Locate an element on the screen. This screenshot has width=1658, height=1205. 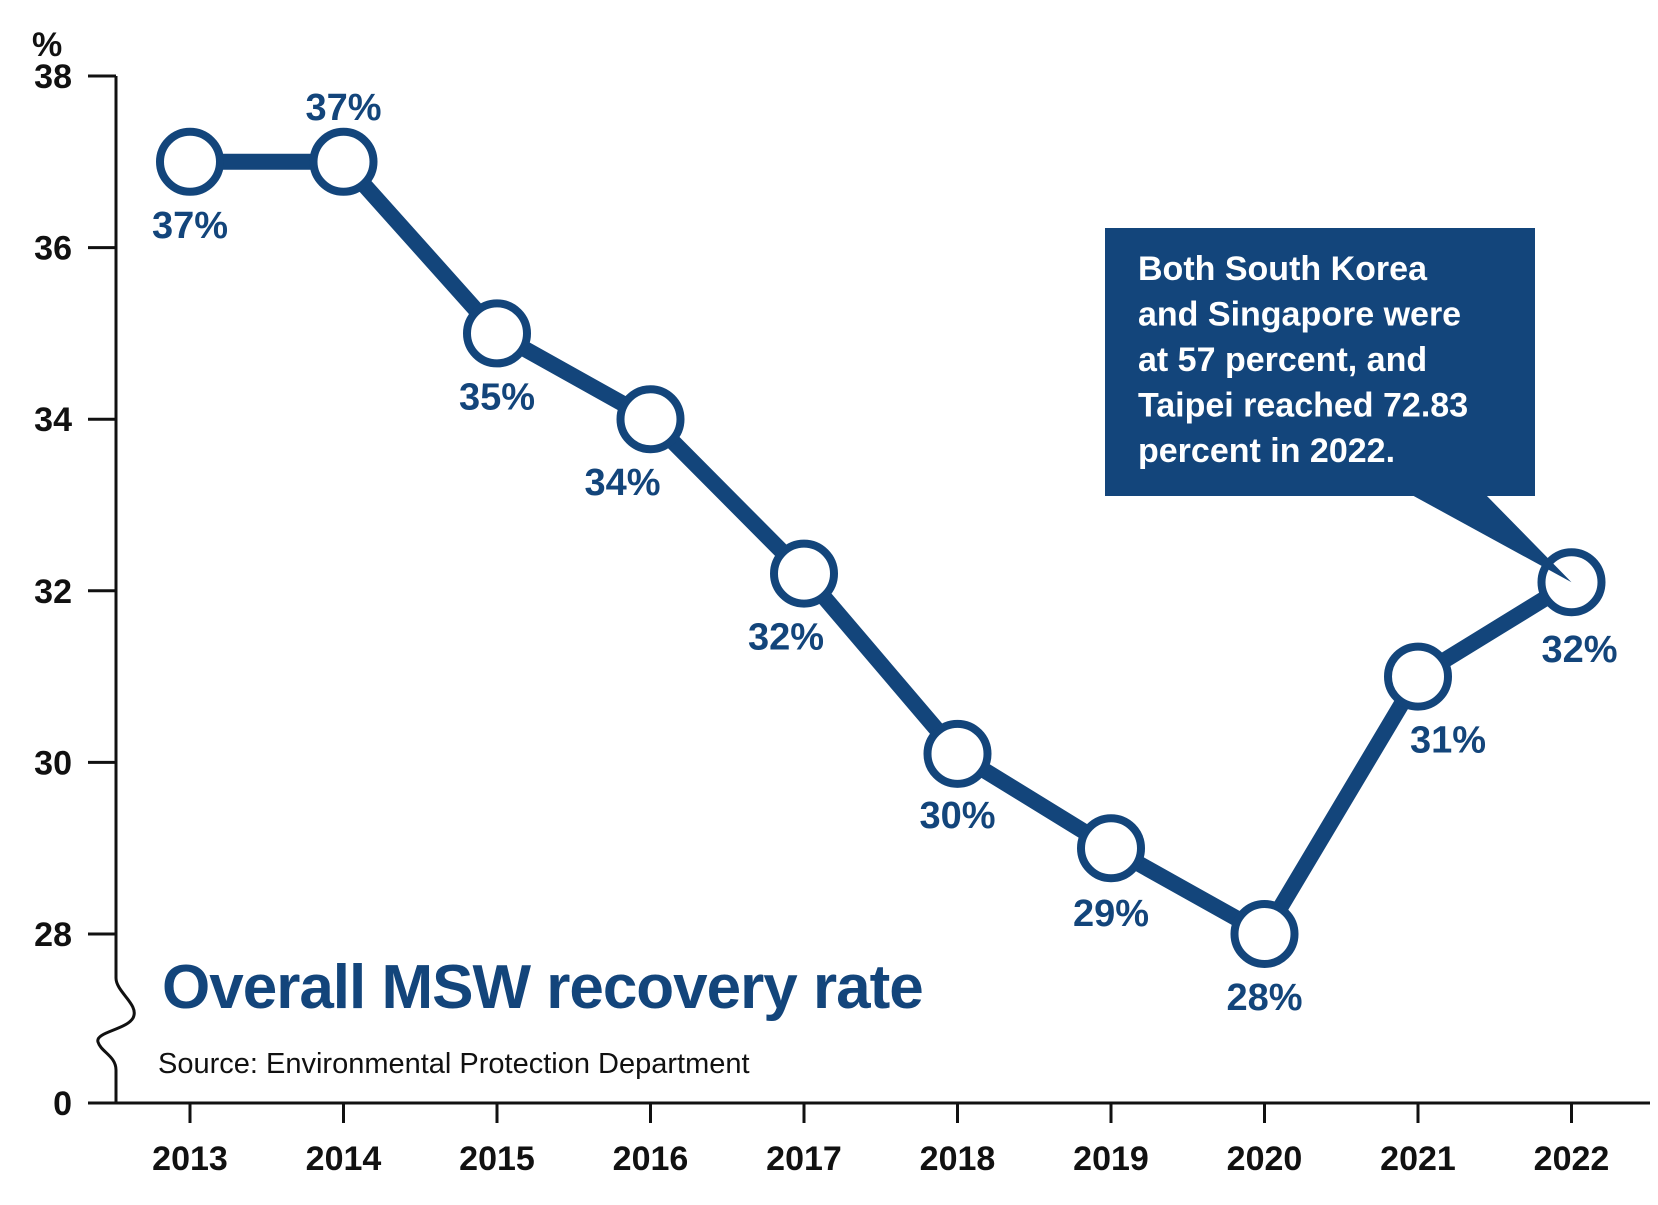
data-label-2020: 28% is located at coordinates (1264, 998).